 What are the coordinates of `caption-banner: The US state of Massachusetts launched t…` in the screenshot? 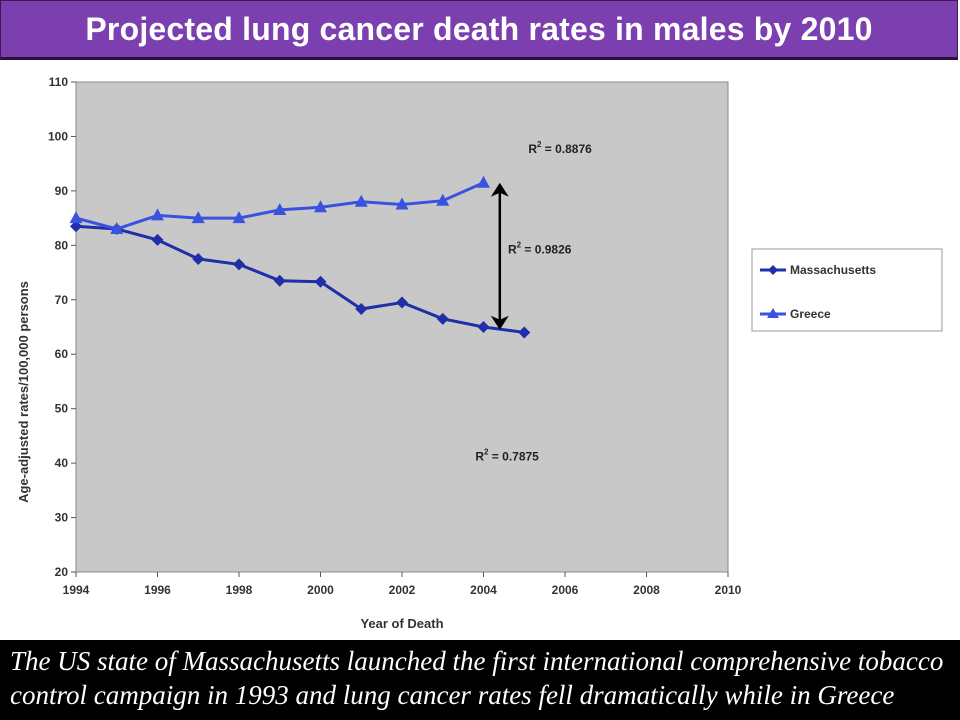 It's located at (480, 680).